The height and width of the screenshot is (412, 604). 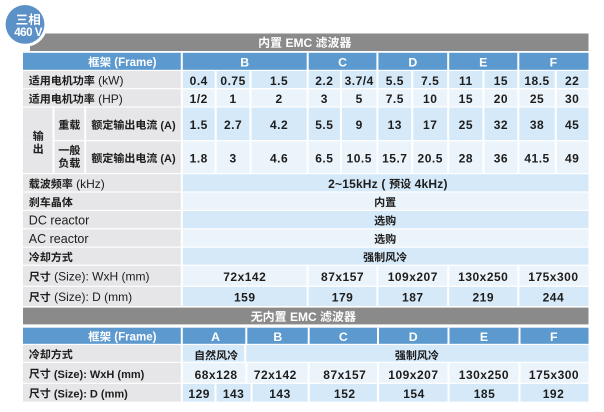 What do you see at coordinates (413, 298) in the screenshot?
I see `svg-text: 187` at bounding box center [413, 298].